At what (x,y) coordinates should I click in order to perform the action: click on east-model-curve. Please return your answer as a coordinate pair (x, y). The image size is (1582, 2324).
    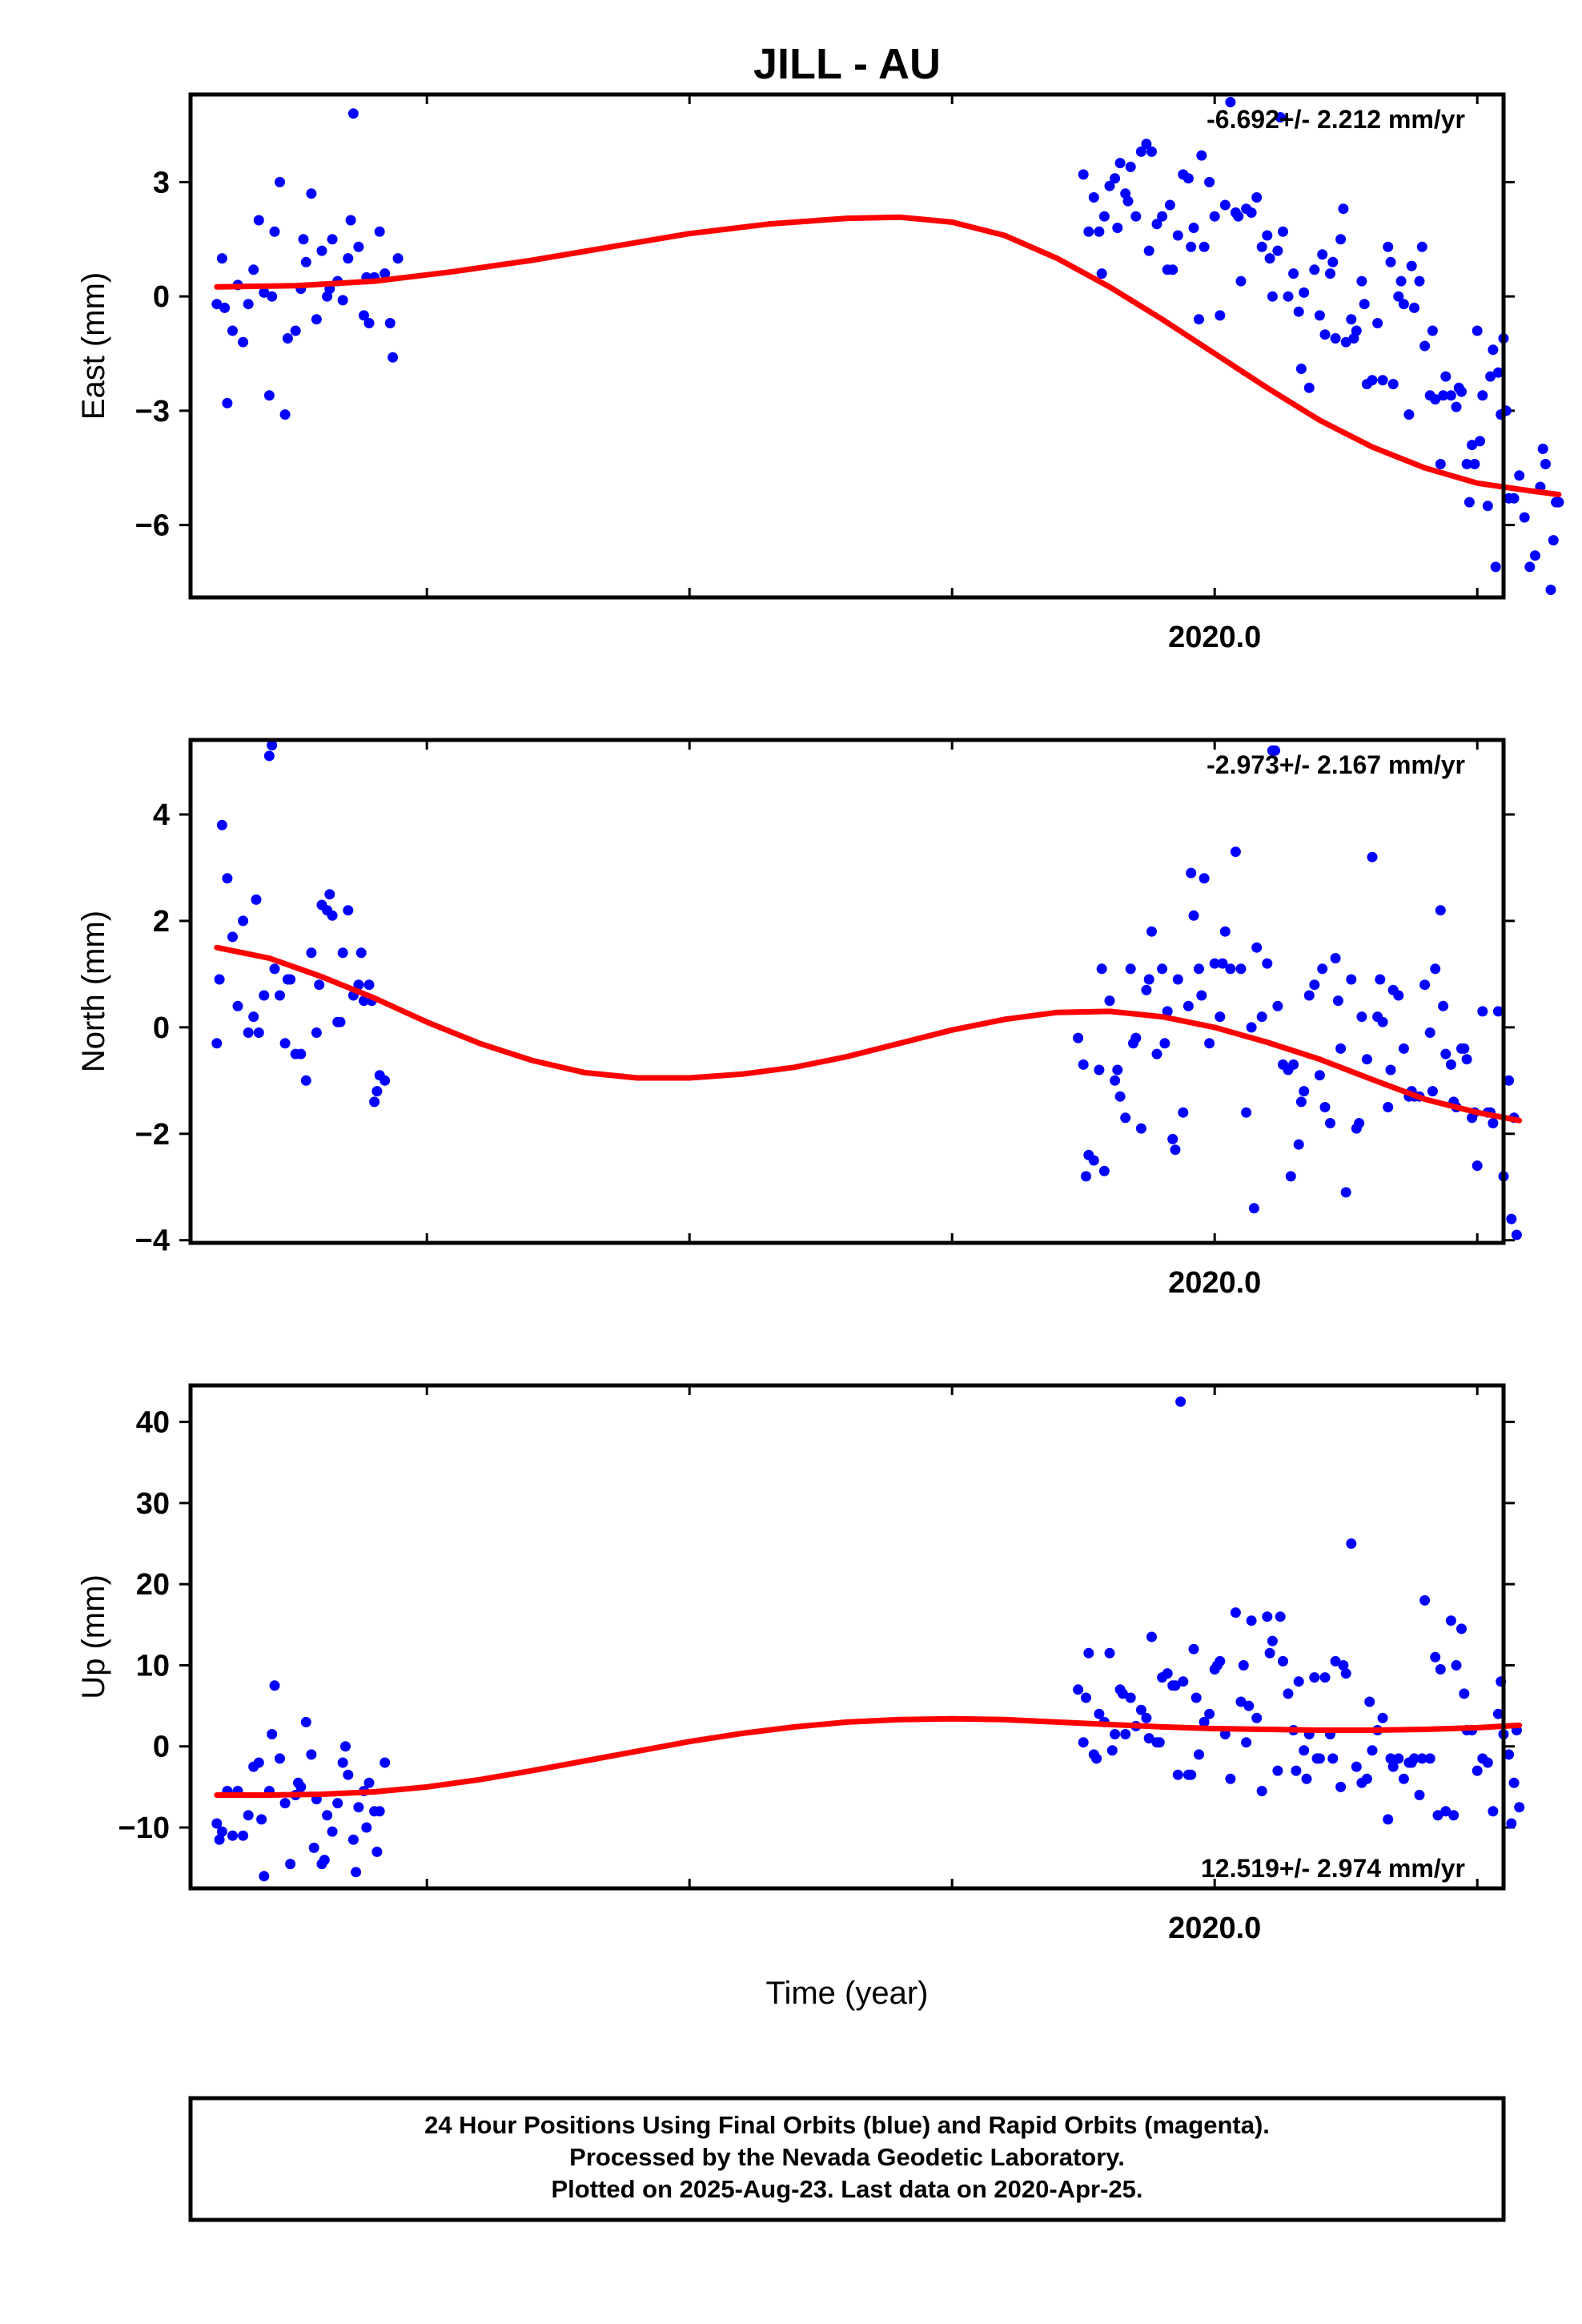
    Looking at the image, I should click on (888, 356).